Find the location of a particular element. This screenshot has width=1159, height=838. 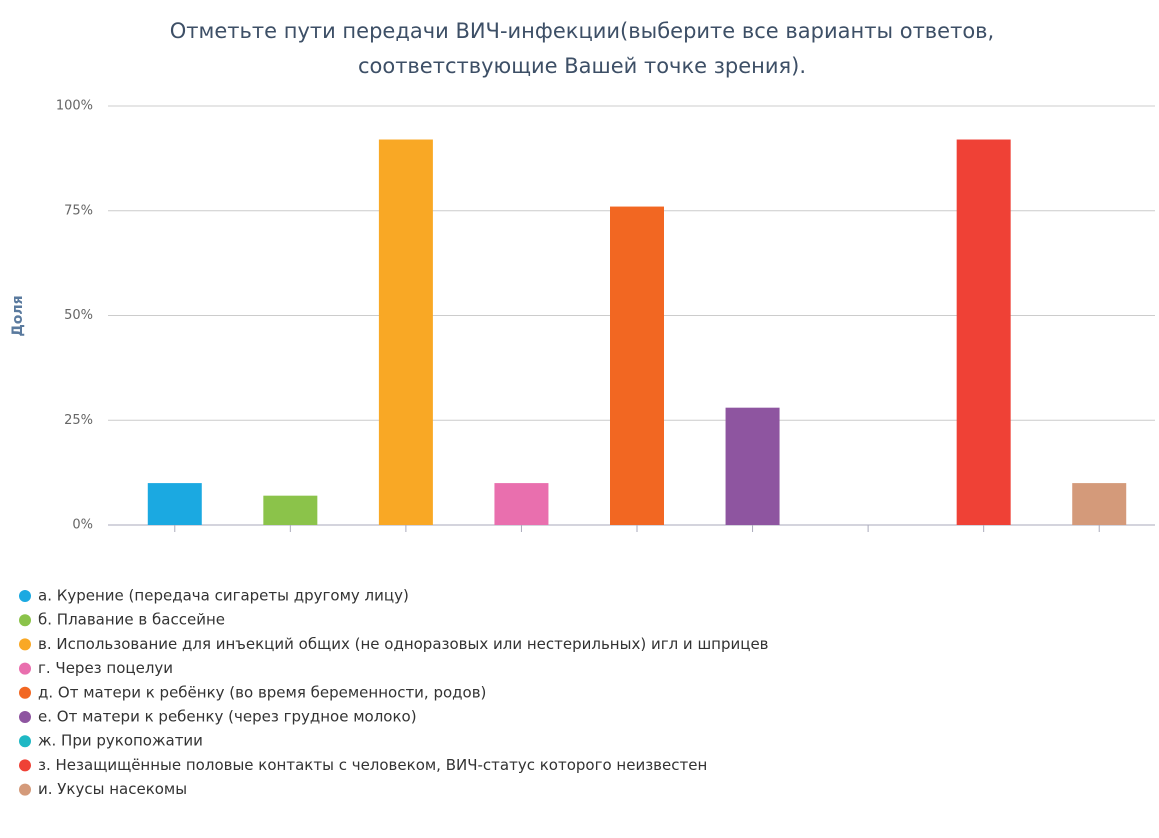

legend-label: и. Укусы насекомы is located at coordinates (112, 789).